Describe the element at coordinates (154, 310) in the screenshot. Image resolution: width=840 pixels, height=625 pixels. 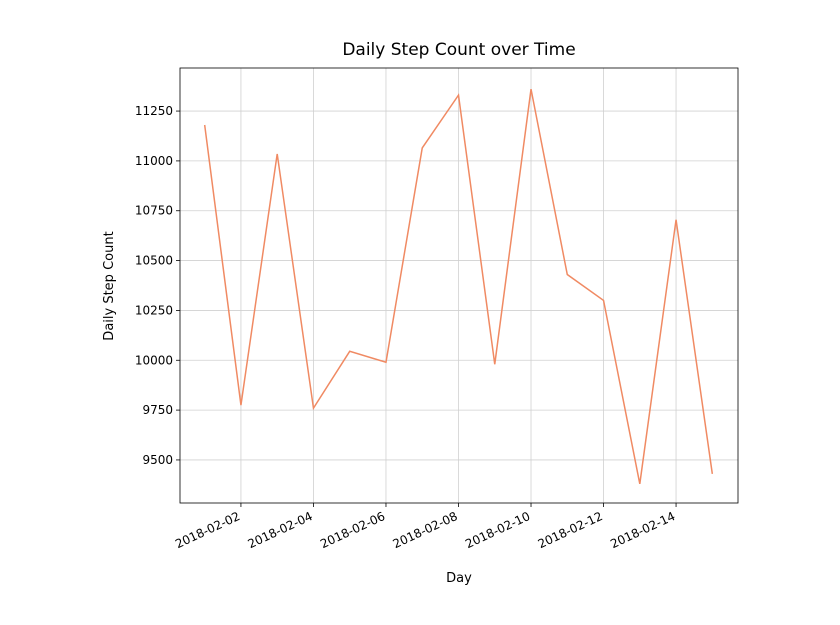
I see `y-tick-label: 10250` at that location.